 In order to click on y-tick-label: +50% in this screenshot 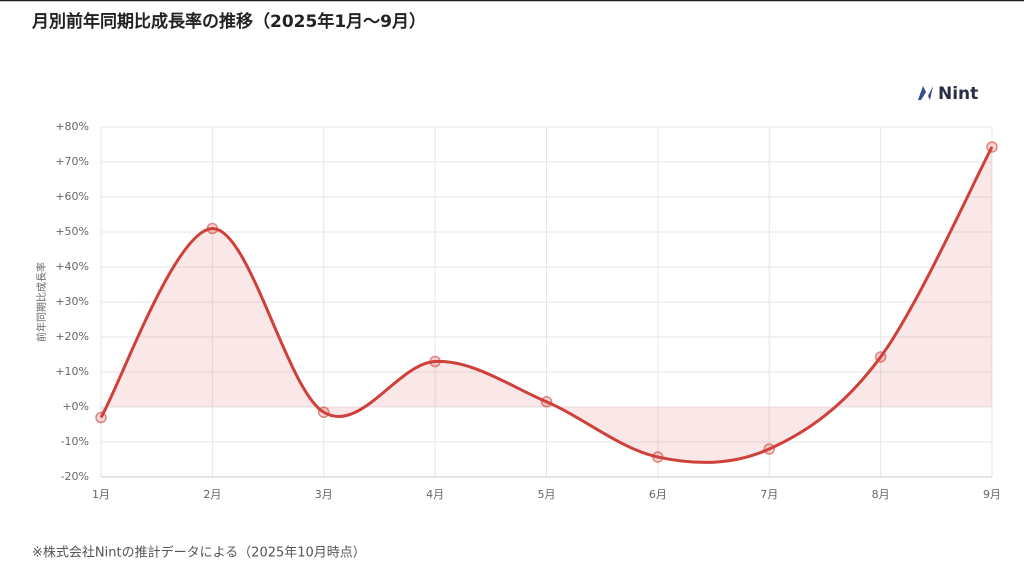, I will do `click(72, 231)`.